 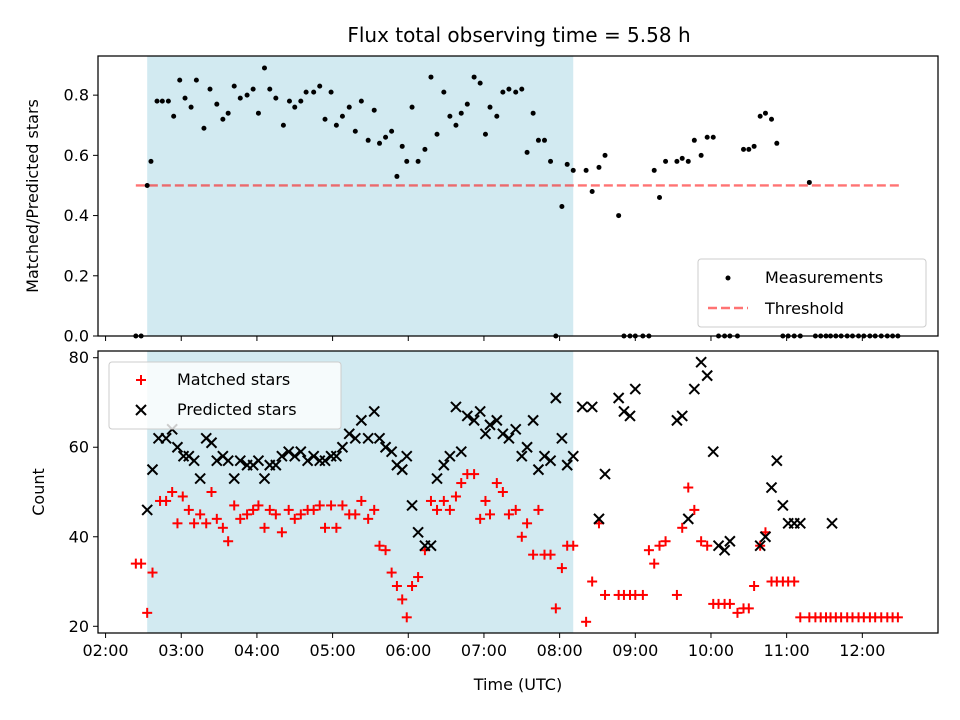 What do you see at coordinates (32, 196) in the screenshot?
I see `ratio-y-axis-label: Matched/Predicted stars` at bounding box center [32, 196].